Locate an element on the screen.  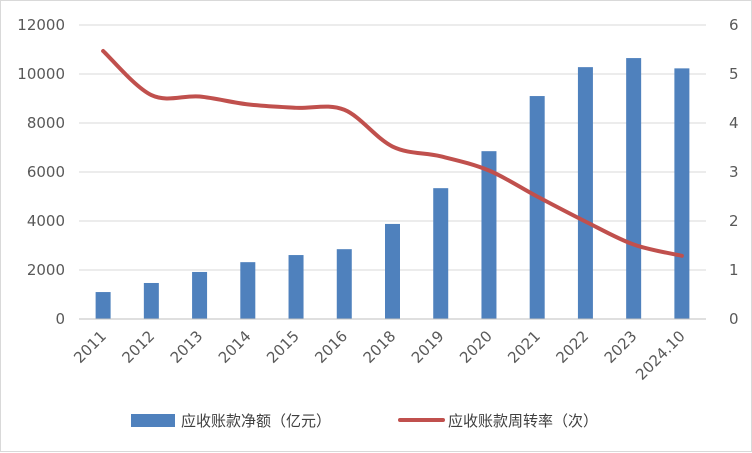
y-left-tick-label: 2000 is located at coordinates (46, 270).